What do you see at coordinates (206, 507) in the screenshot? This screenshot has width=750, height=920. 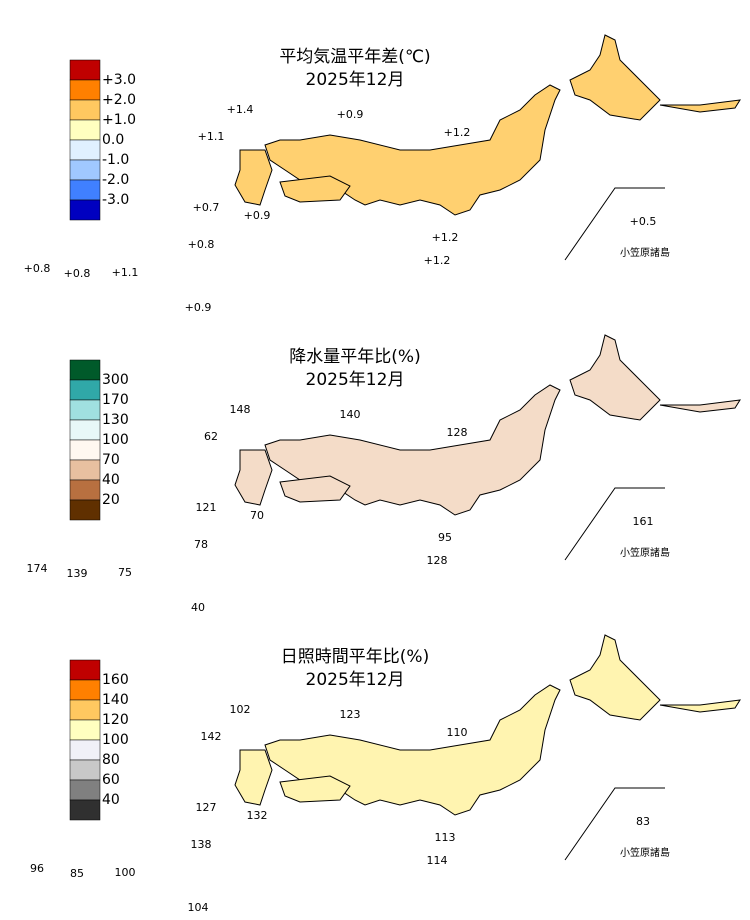 I see `station-value: 121` at bounding box center [206, 507].